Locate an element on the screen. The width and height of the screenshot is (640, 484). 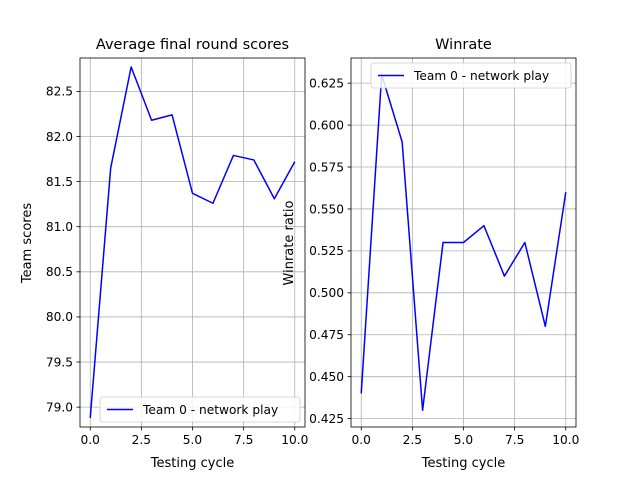
y-tick-label: 79.5 is located at coordinates (59, 362).